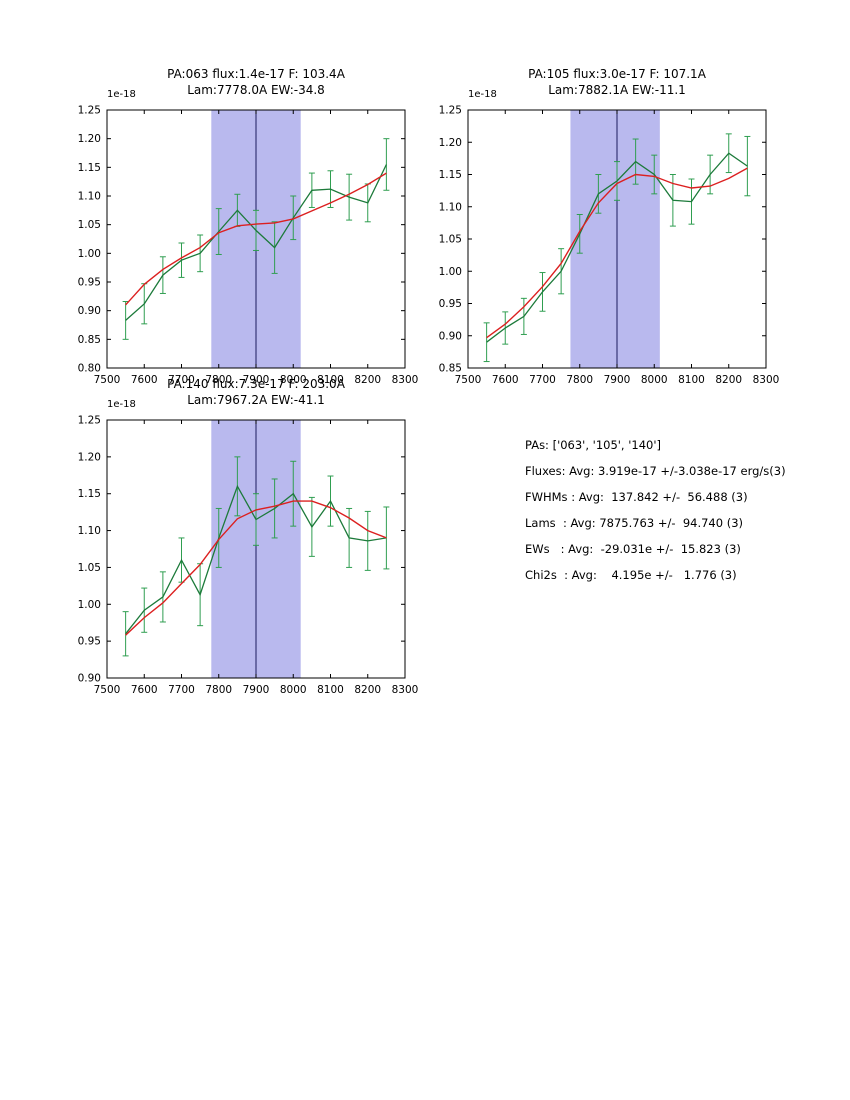 This screenshot has height=1100, width=850. I want to click on stats-line-lams: Lams : Avg: 7875.763 +/- 94.740 (3), so click(634, 523).